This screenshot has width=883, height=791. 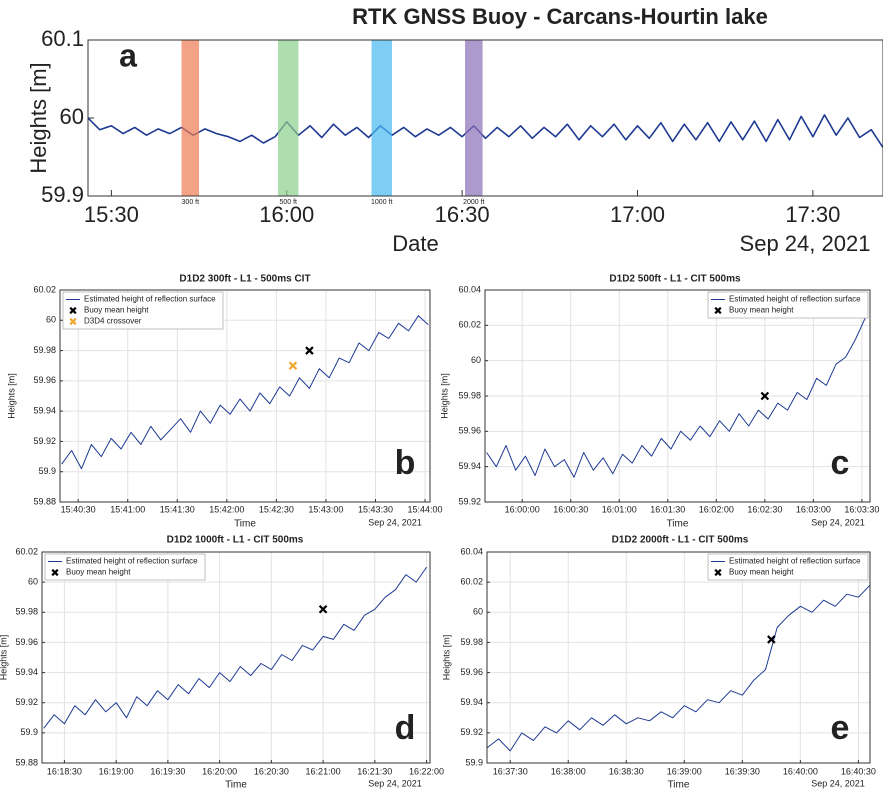 I want to click on chart-title: D1D2 1000ft - L1 - CIT 500ms, so click(x=235, y=540).